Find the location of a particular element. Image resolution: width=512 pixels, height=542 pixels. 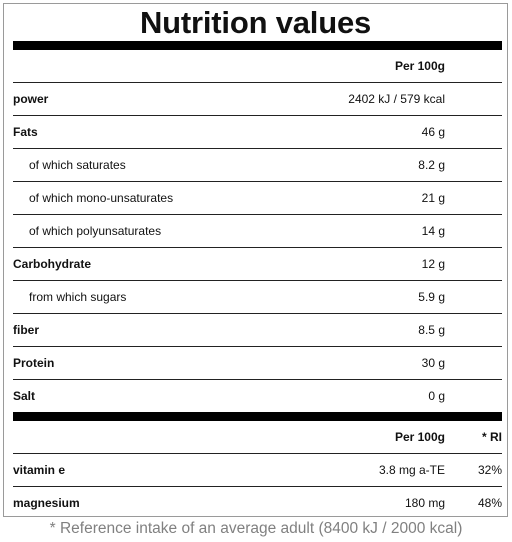

row-value: 14 g is located at coordinates (433, 231).